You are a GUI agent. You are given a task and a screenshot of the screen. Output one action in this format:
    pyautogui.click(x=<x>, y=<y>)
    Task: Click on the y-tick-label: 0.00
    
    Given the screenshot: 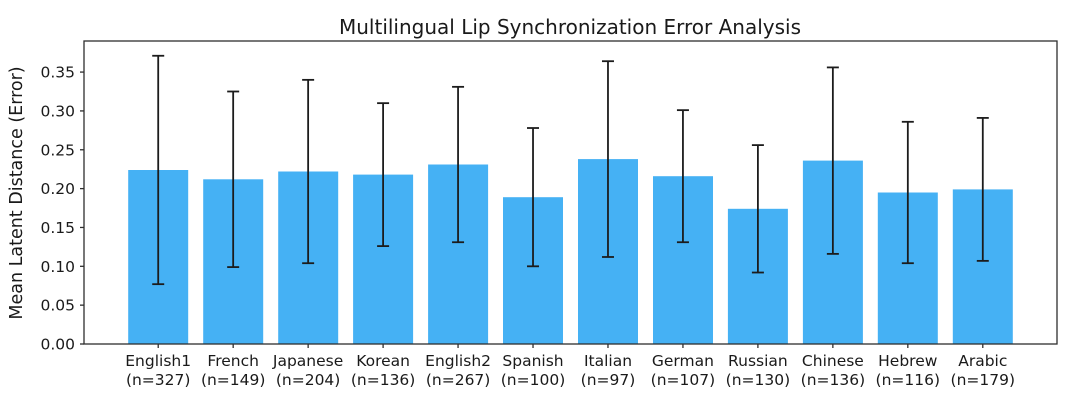 What is the action you would take?
    pyautogui.click(x=57, y=345)
    